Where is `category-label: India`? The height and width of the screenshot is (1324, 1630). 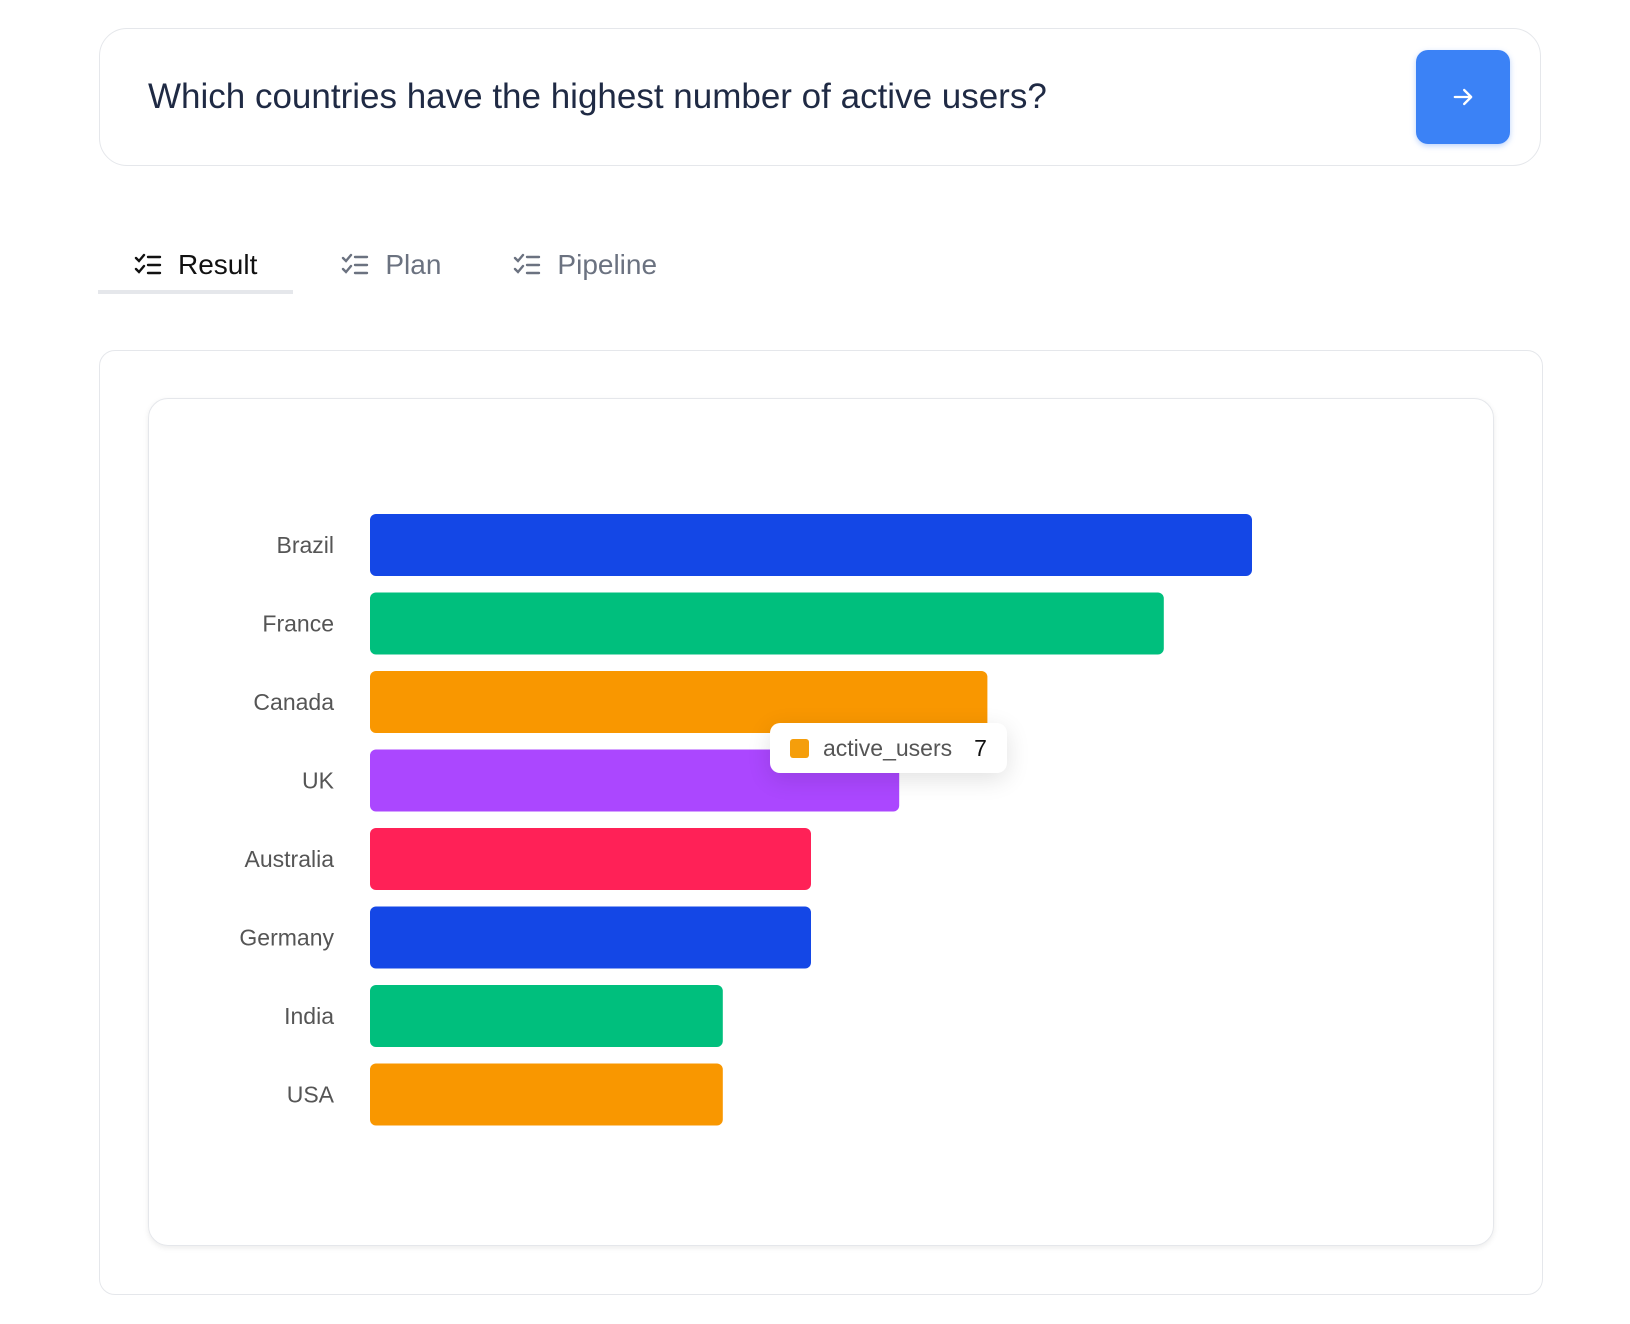
category-label: India is located at coordinates (309, 1016).